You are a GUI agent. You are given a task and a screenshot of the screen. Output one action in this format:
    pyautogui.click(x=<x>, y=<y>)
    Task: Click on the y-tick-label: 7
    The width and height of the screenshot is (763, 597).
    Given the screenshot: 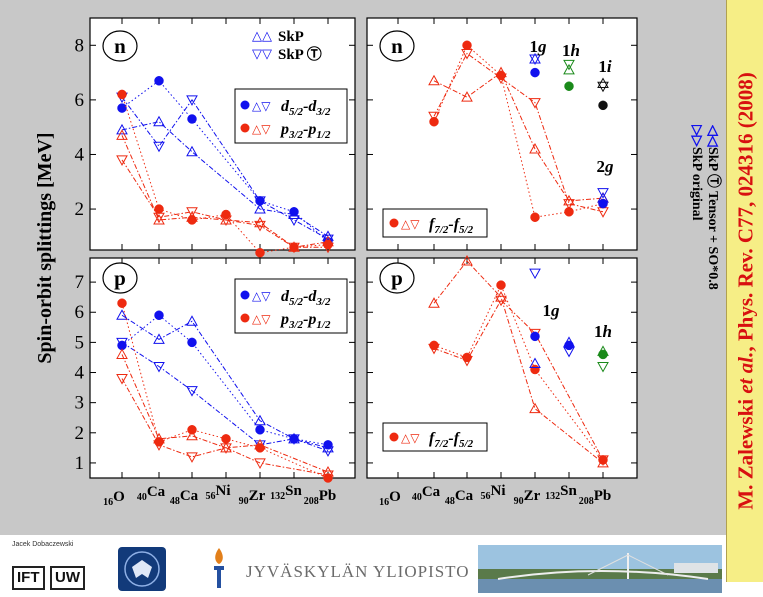 What is the action you would take?
    pyautogui.click(x=80, y=282)
    